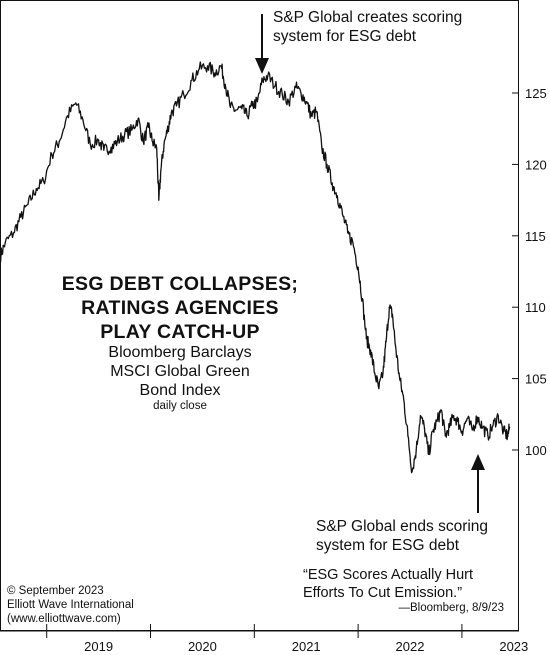 This screenshot has height=655, width=550. What do you see at coordinates (478, 483) in the screenshot?
I see `bottom-arrow` at bounding box center [478, 483].